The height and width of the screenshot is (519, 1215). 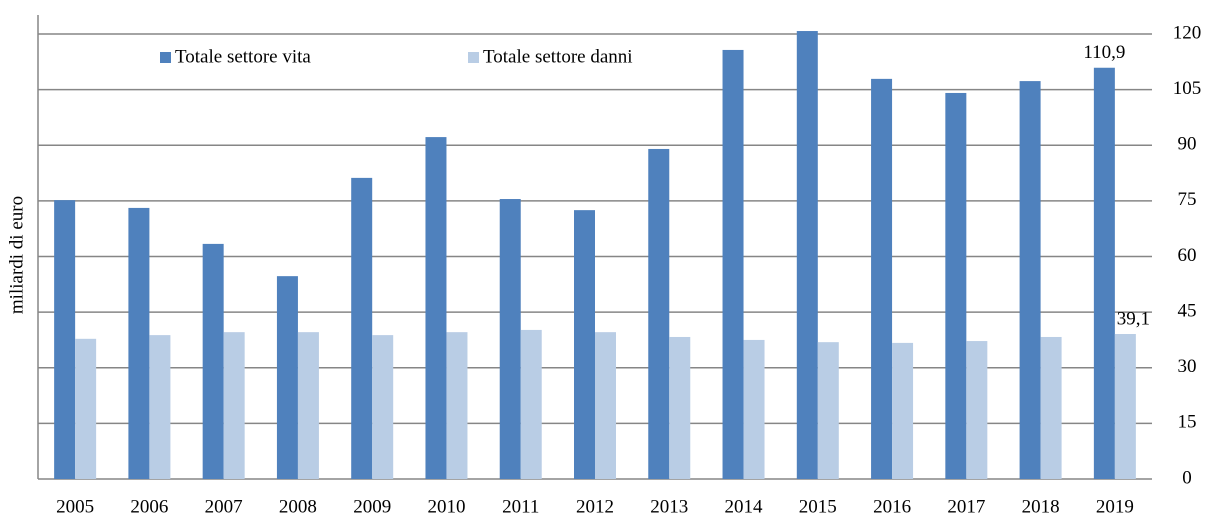 I want to click on data-label: 39,1, so click(x=1133, y=318).